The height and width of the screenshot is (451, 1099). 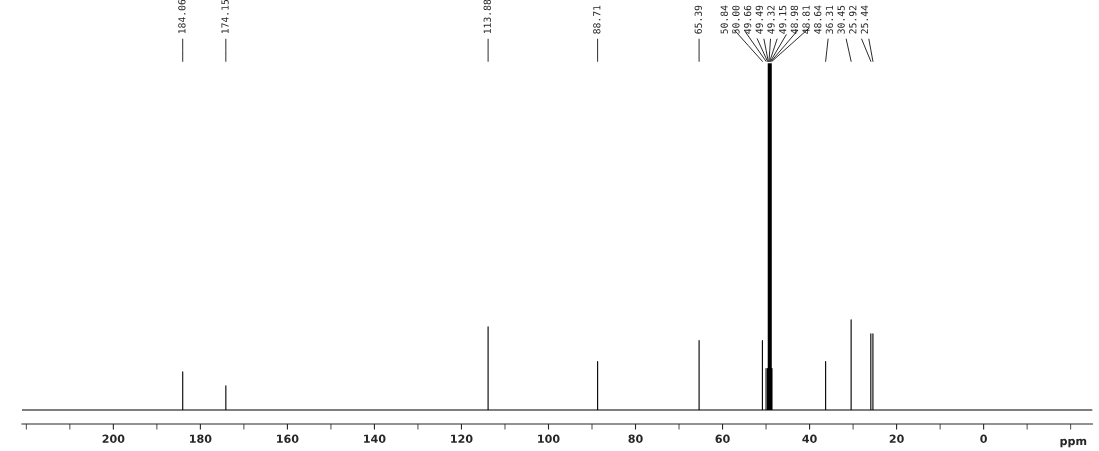 What do you see at coordinates (829, 19) in the screenshot?
I see `text: 36.31` at bounding box center [829, 19].